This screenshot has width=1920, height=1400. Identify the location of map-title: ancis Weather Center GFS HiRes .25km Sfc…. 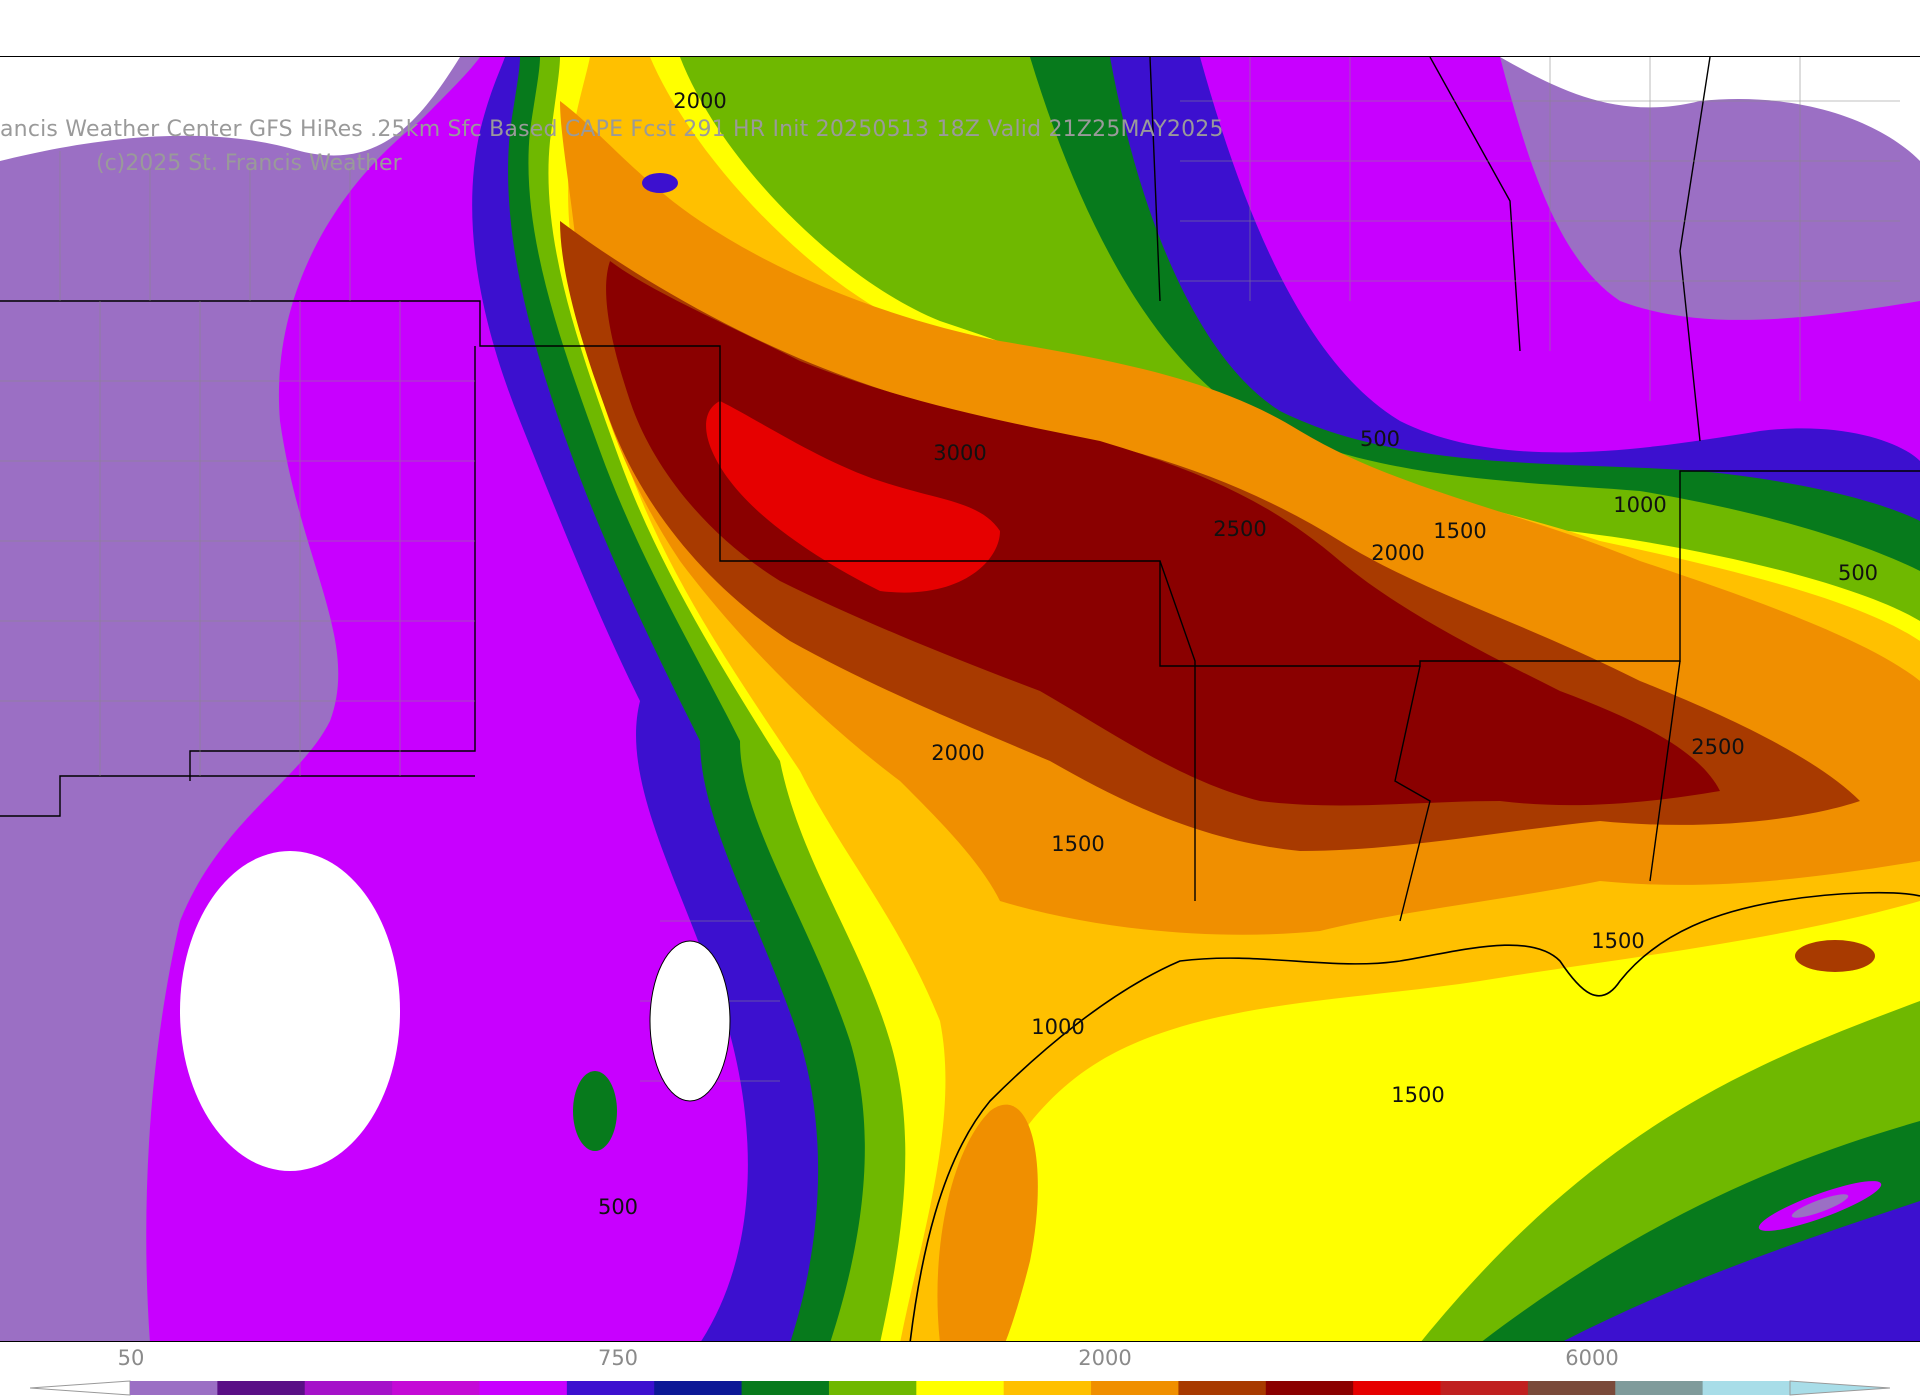
(612, 129).